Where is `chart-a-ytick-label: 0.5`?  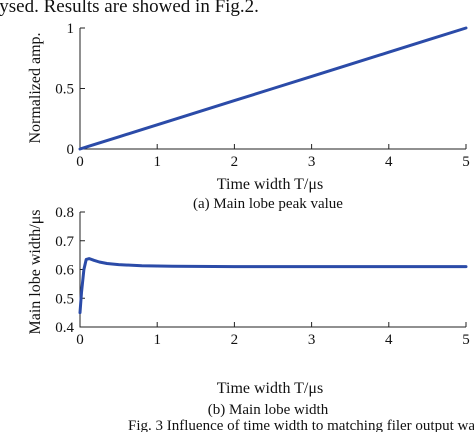
chart-a-ytick-label: 0.5 is located at coordinates (64, 90).